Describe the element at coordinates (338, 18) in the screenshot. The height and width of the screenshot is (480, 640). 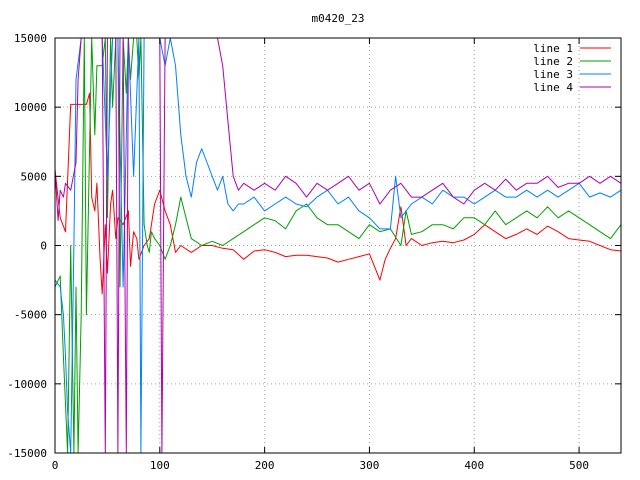
I see `chart-title: m0420_23` at that location.